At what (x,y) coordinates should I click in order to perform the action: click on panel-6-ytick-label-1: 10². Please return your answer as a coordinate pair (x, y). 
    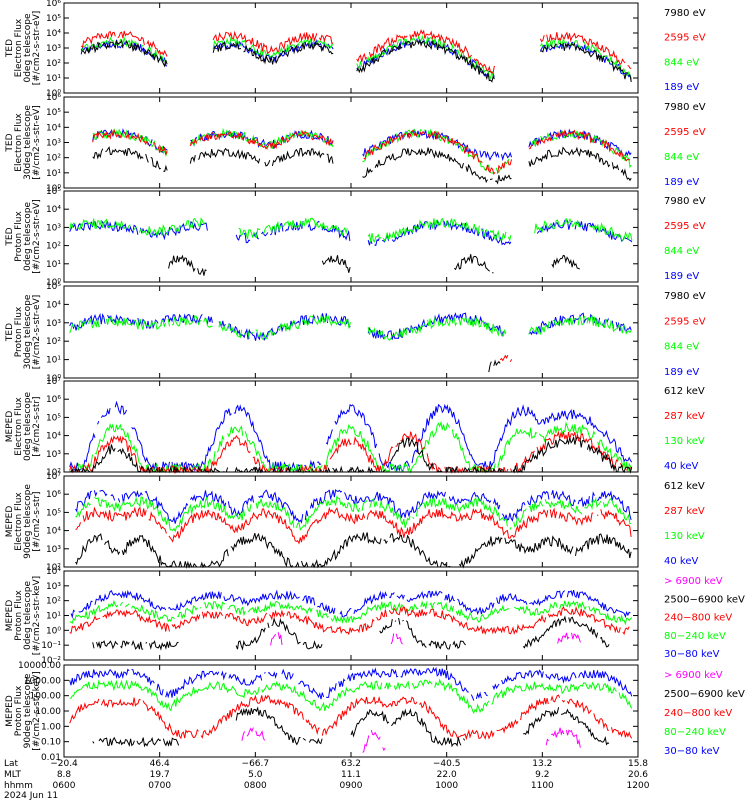
    Looking at the image, I should click on (53, 568).